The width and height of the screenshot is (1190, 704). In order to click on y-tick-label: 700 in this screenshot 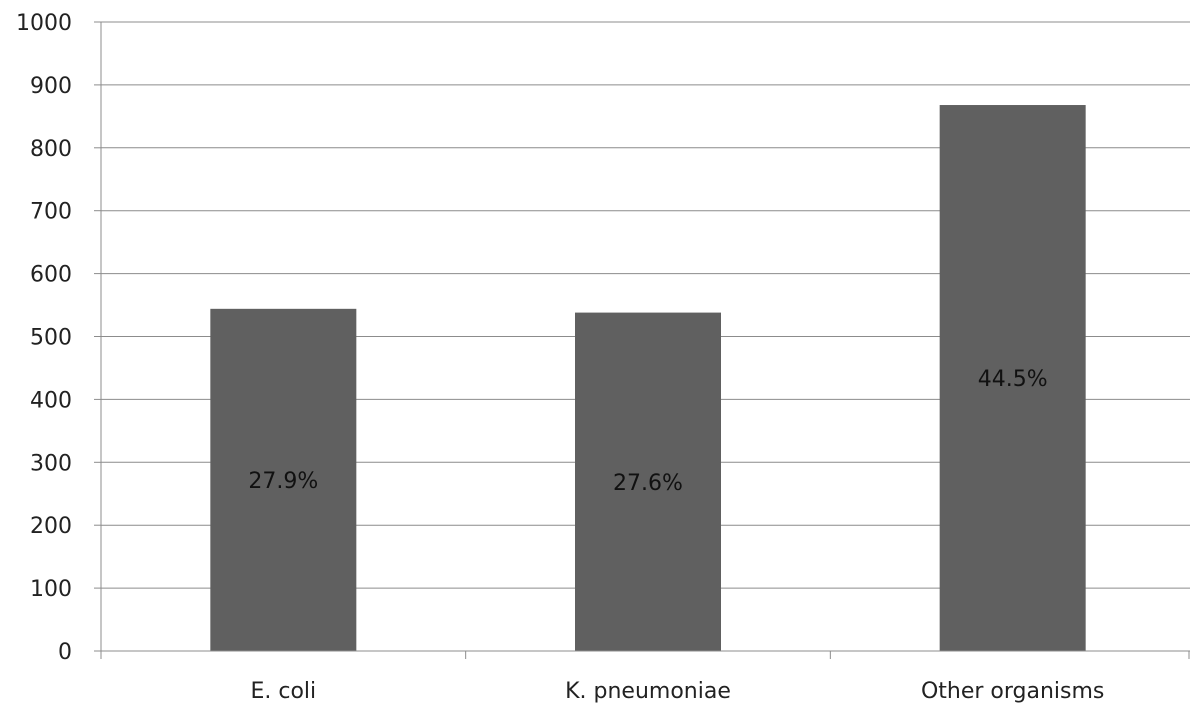, I will do `click(51, 212)`.